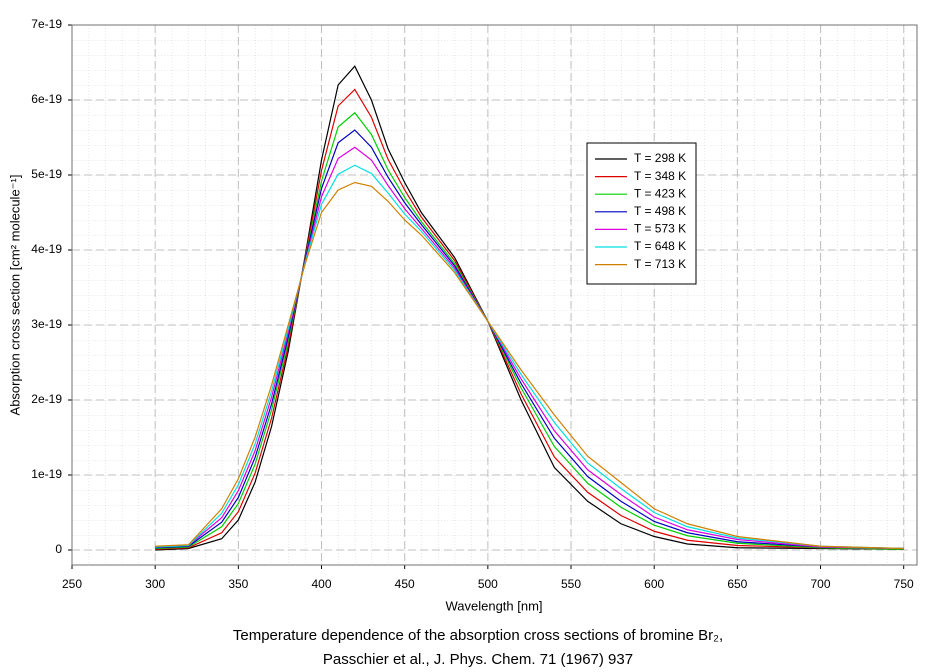  I want to click on x-tick-label: 750, so click(904, 584).